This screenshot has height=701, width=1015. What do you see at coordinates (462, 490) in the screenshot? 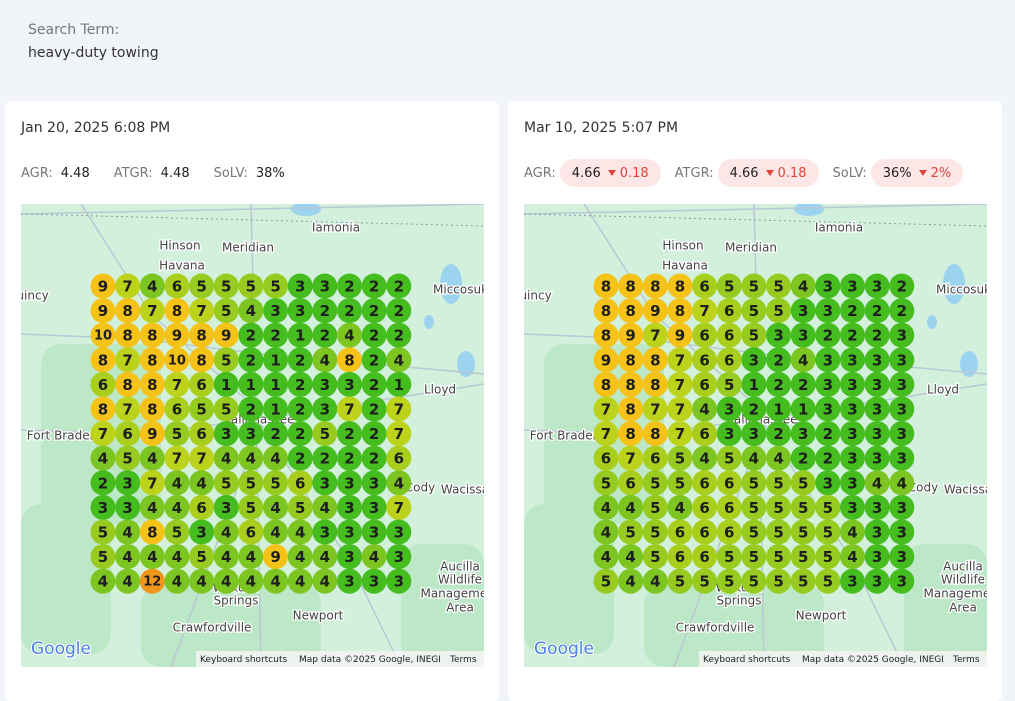
I see `map-label: Wacissa` at bounding box center [462, 490].